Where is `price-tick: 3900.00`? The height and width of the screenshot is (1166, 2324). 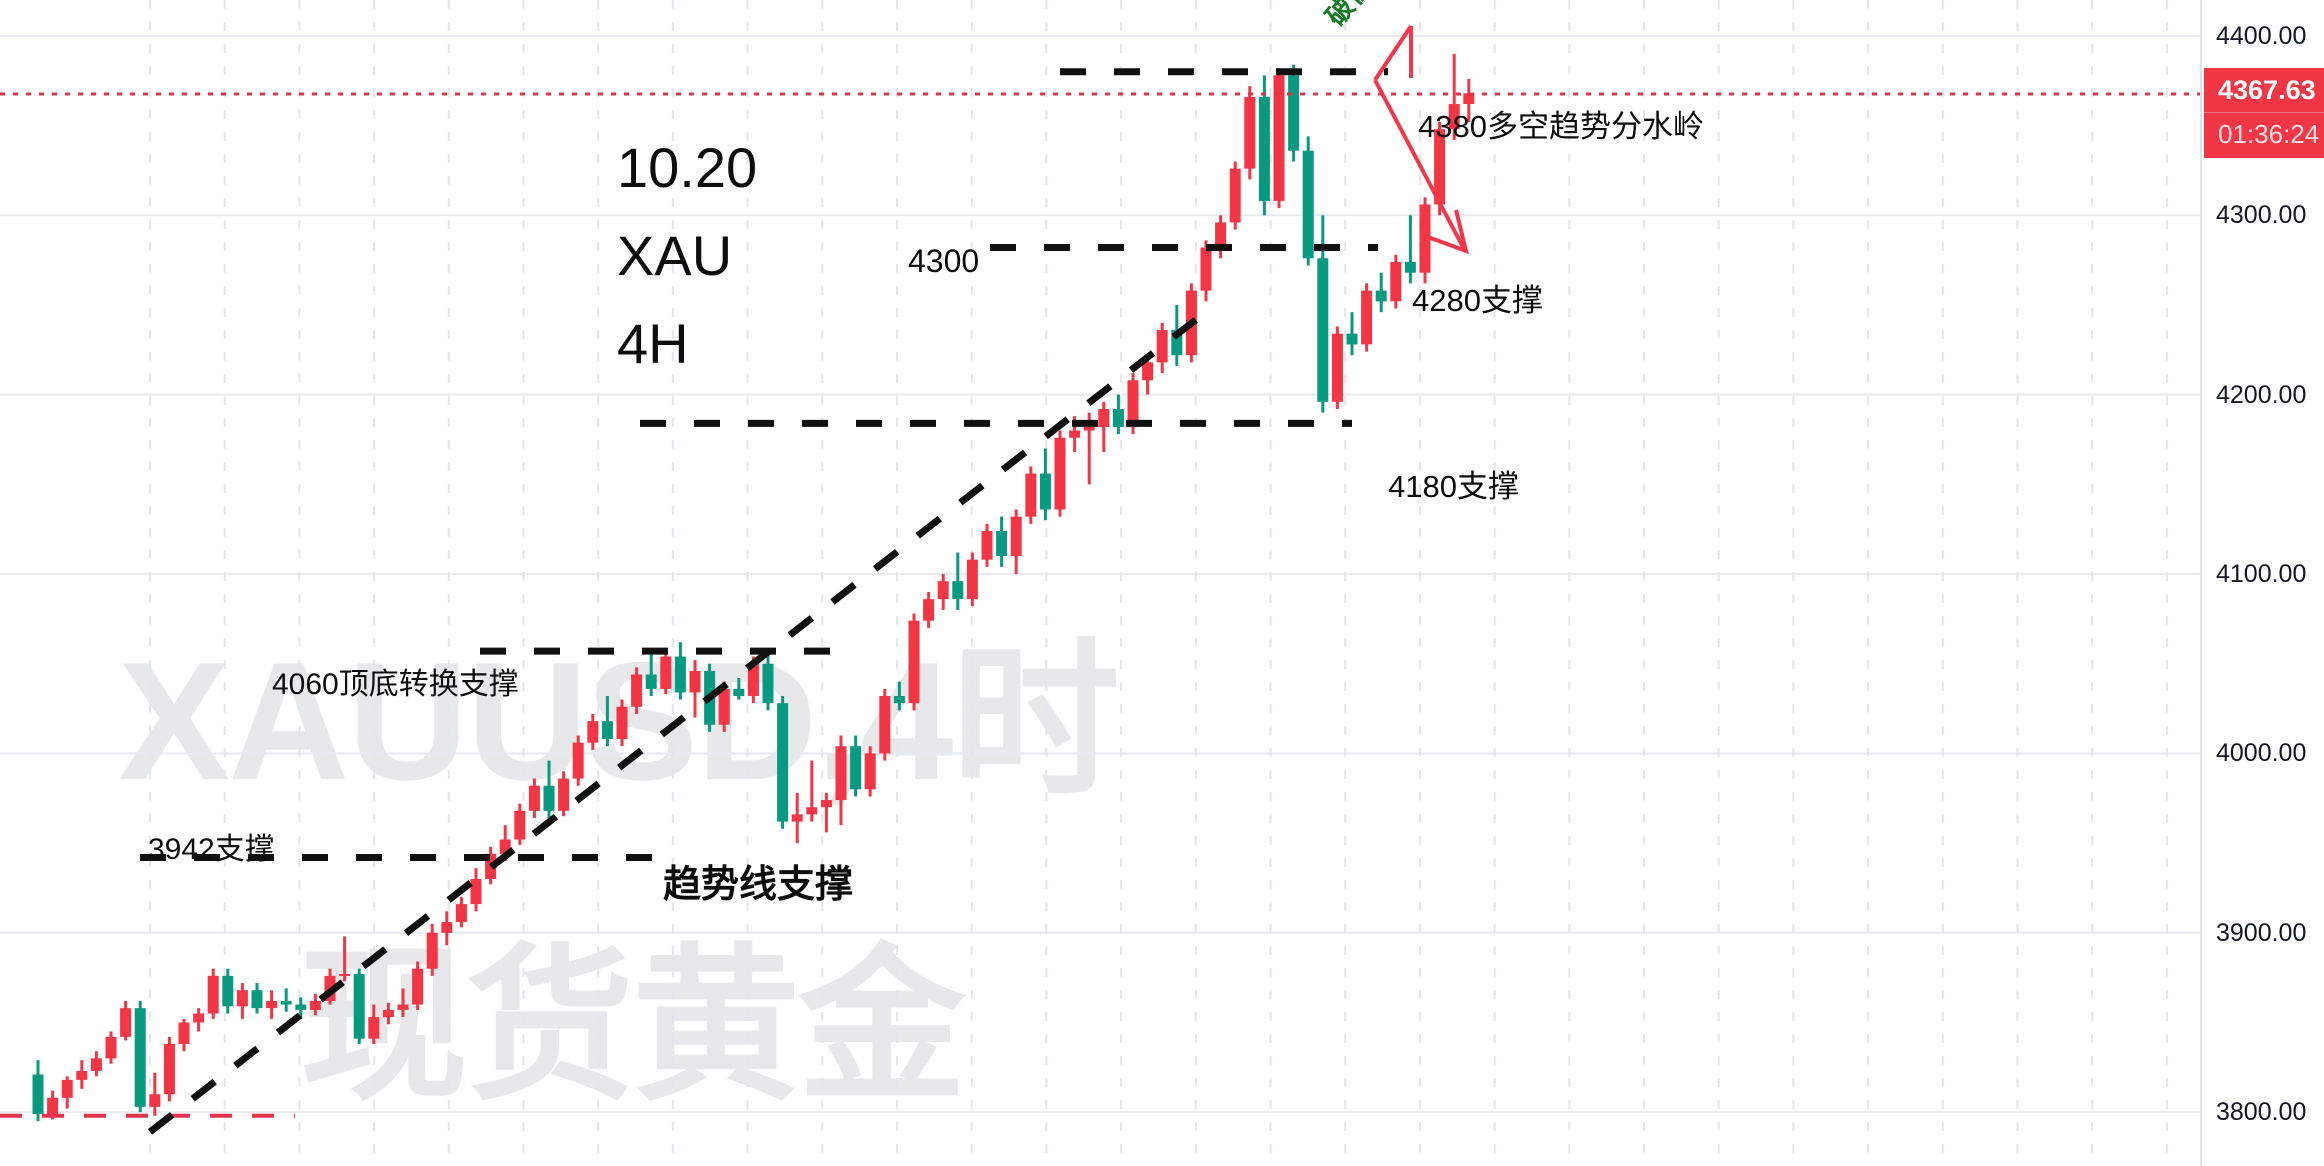
price-tick: 3900.00 is located at coordinates (2261, 932).